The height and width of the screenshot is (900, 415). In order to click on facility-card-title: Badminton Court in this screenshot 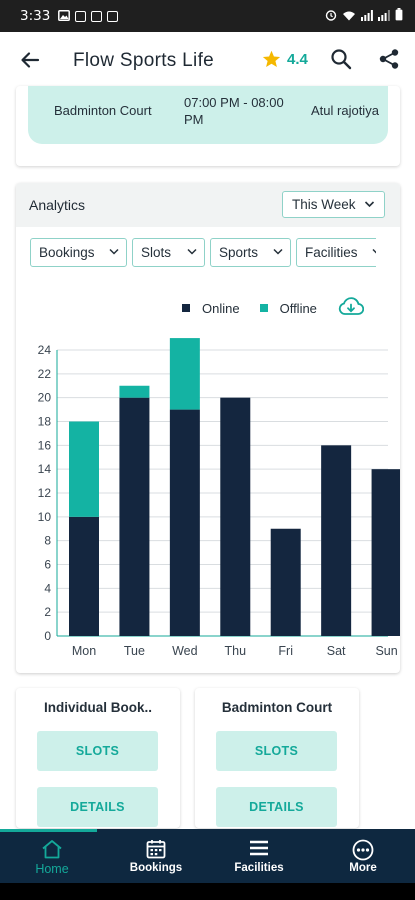, I will do `click(277, 707)`.